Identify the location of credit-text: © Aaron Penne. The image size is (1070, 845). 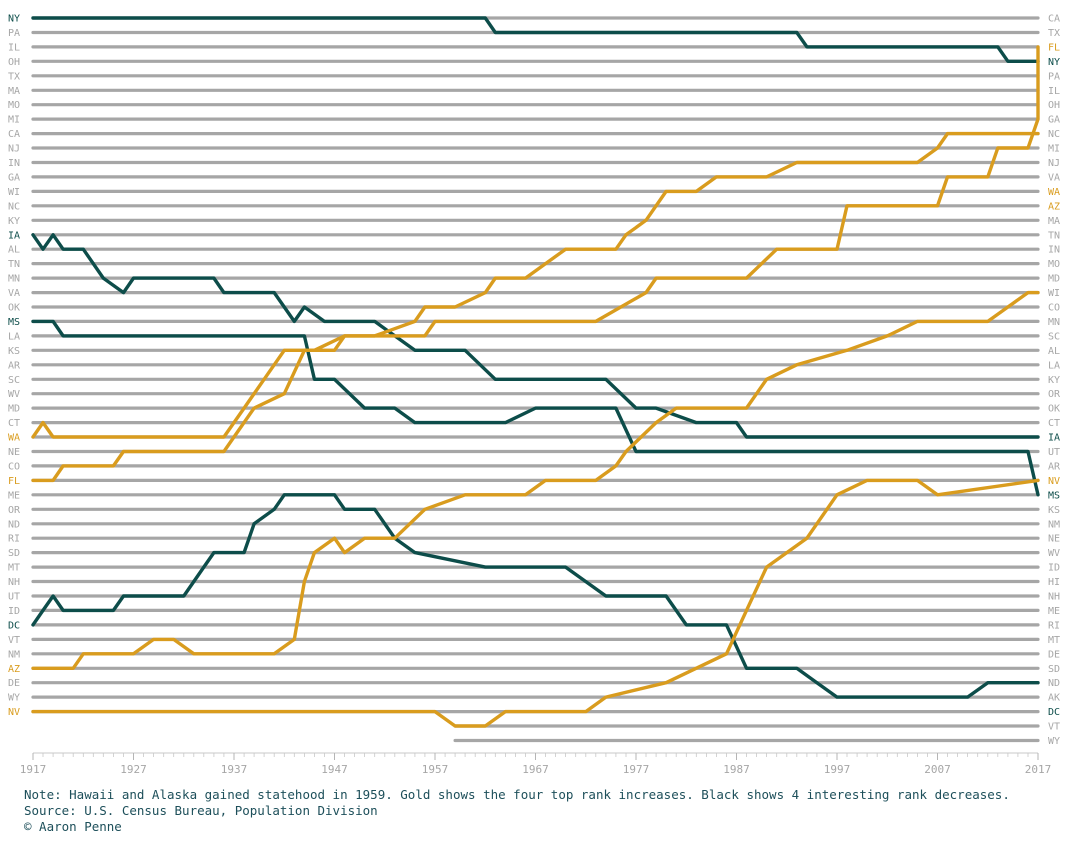
(73, 826).